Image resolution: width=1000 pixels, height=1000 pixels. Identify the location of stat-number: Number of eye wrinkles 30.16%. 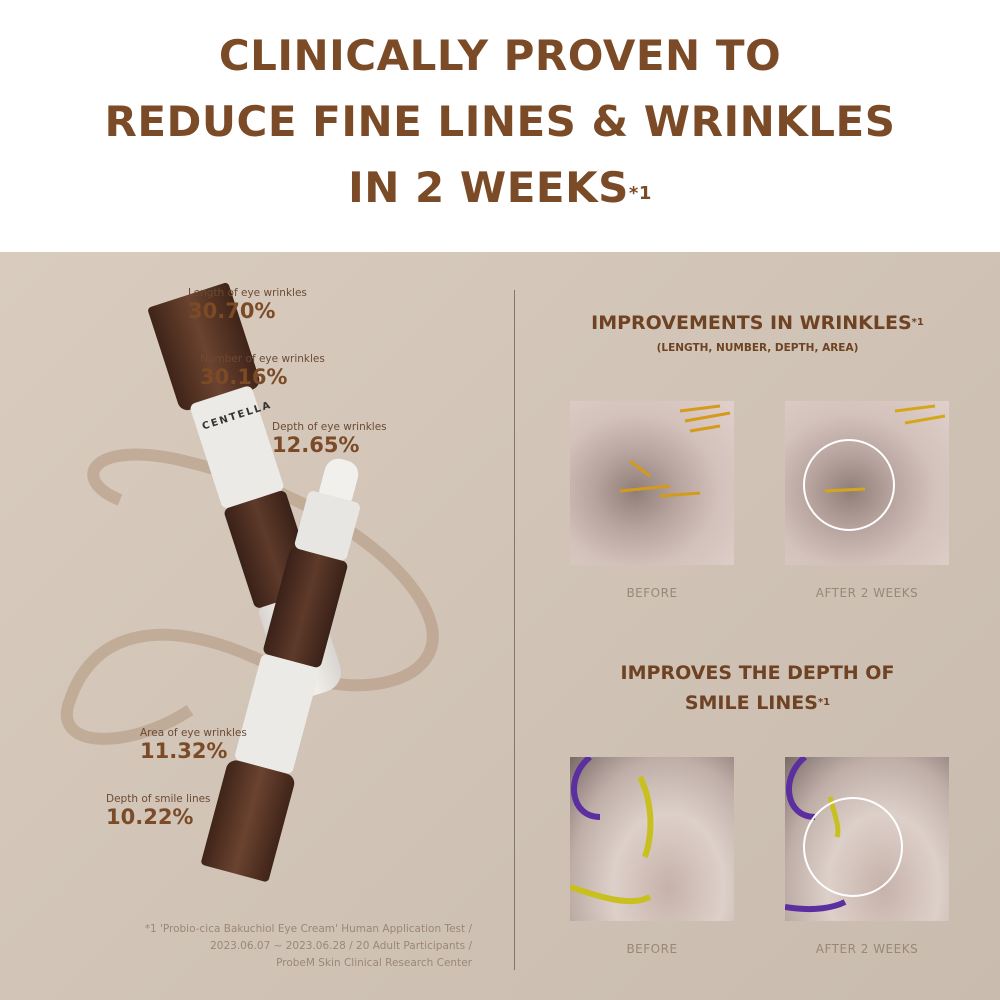
(262, 371).